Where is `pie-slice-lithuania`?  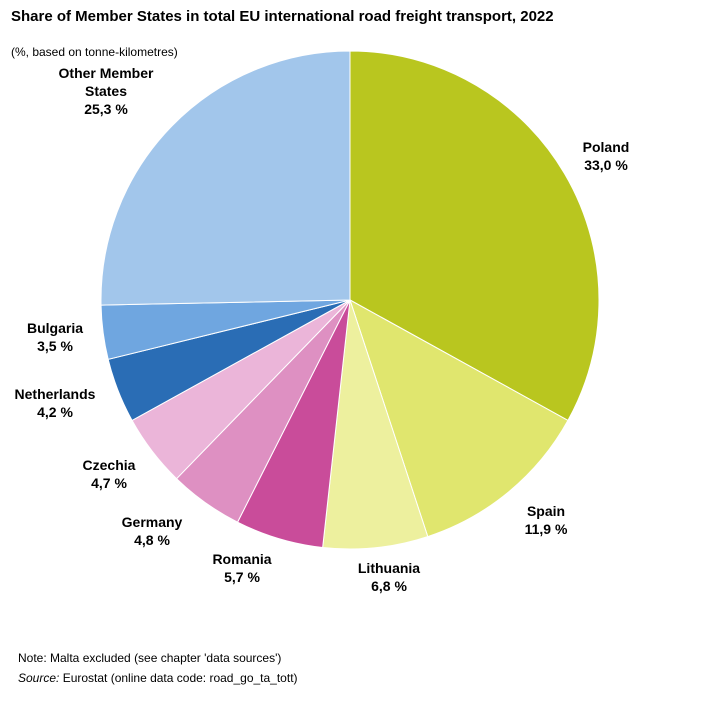 pie-slice-lithuania is located at coordinates (375, 424).